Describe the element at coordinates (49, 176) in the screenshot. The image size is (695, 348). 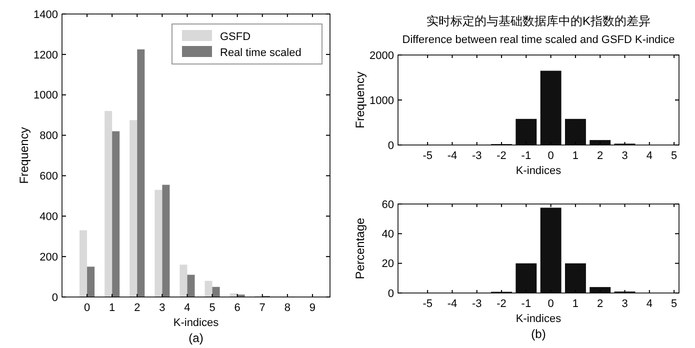
I see `y-tick-label: 600` at that location.